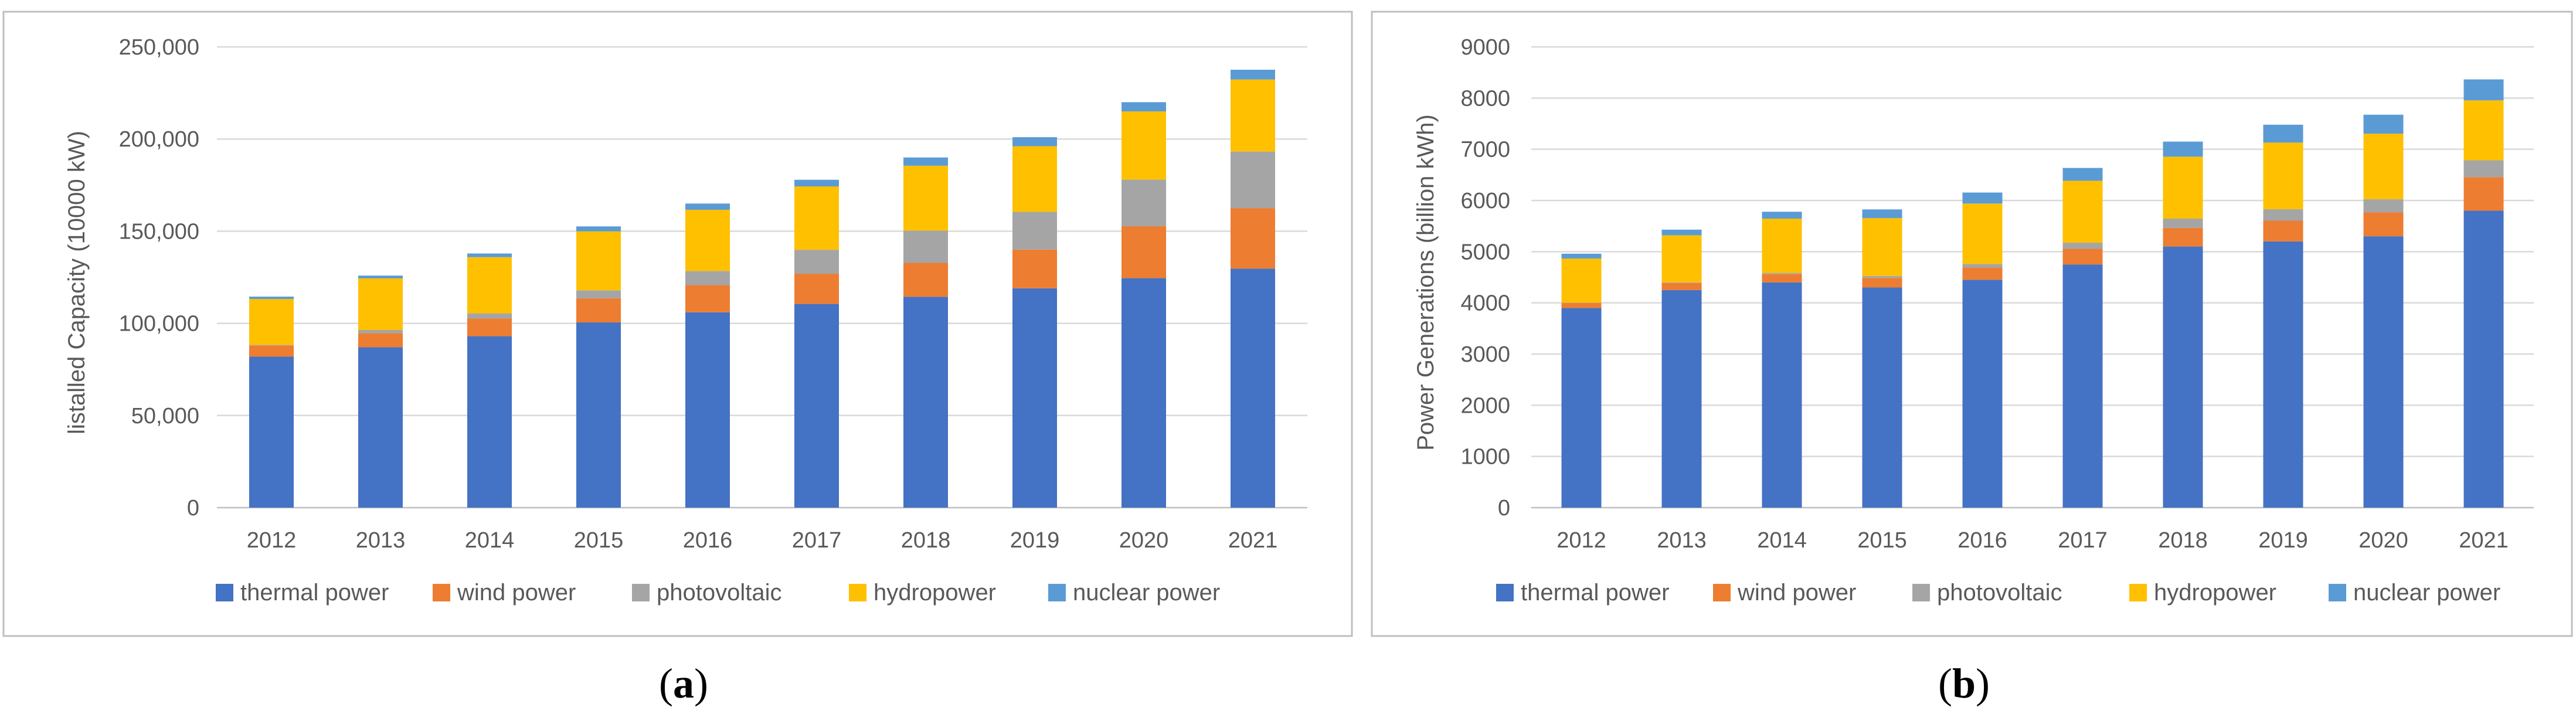 The width and height of the screenshot is (2576, 721). Describe the element at coordinates (159, 47) in the screenshot. I see `panel-a-ytick-label: 250,000` at that location.